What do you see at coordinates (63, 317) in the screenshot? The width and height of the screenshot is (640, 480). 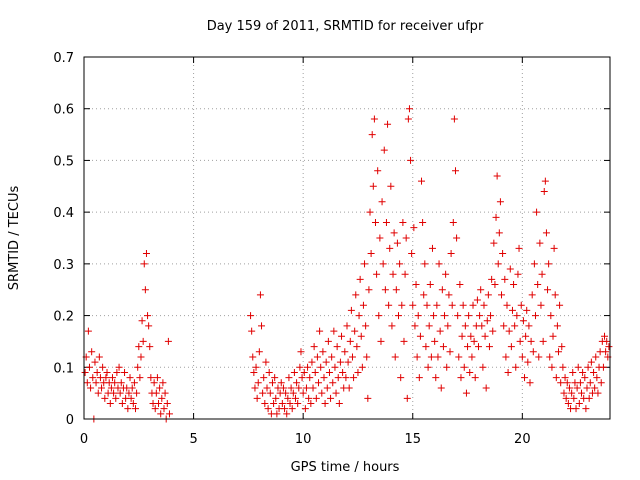 I see `y-tick-label: 0.2` at bounding box center [63, 317].